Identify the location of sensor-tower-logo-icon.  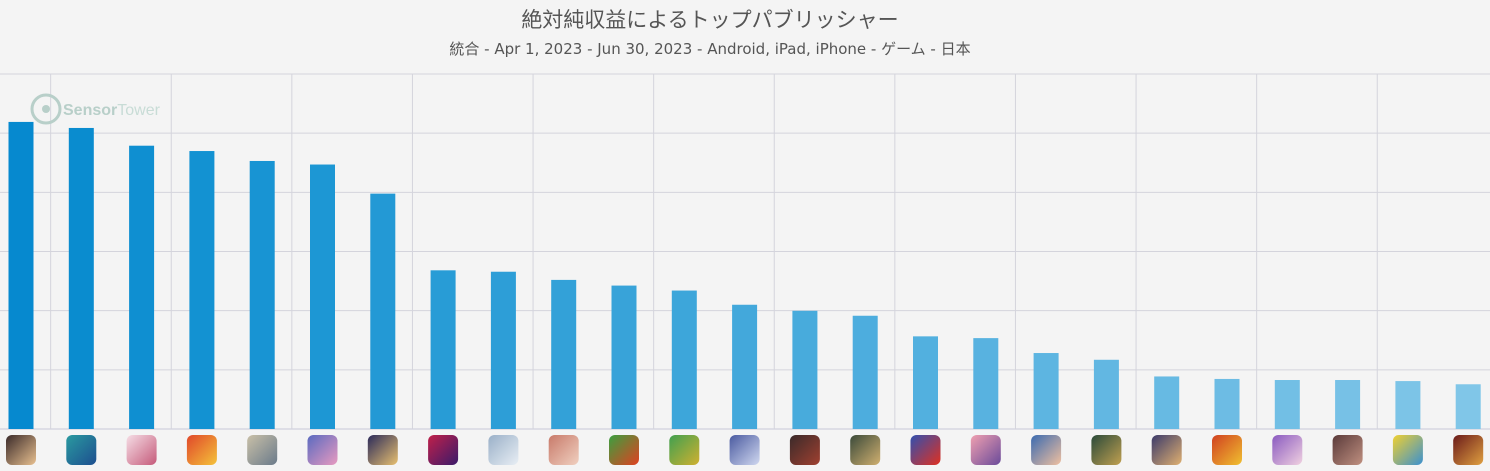
(46, 109).